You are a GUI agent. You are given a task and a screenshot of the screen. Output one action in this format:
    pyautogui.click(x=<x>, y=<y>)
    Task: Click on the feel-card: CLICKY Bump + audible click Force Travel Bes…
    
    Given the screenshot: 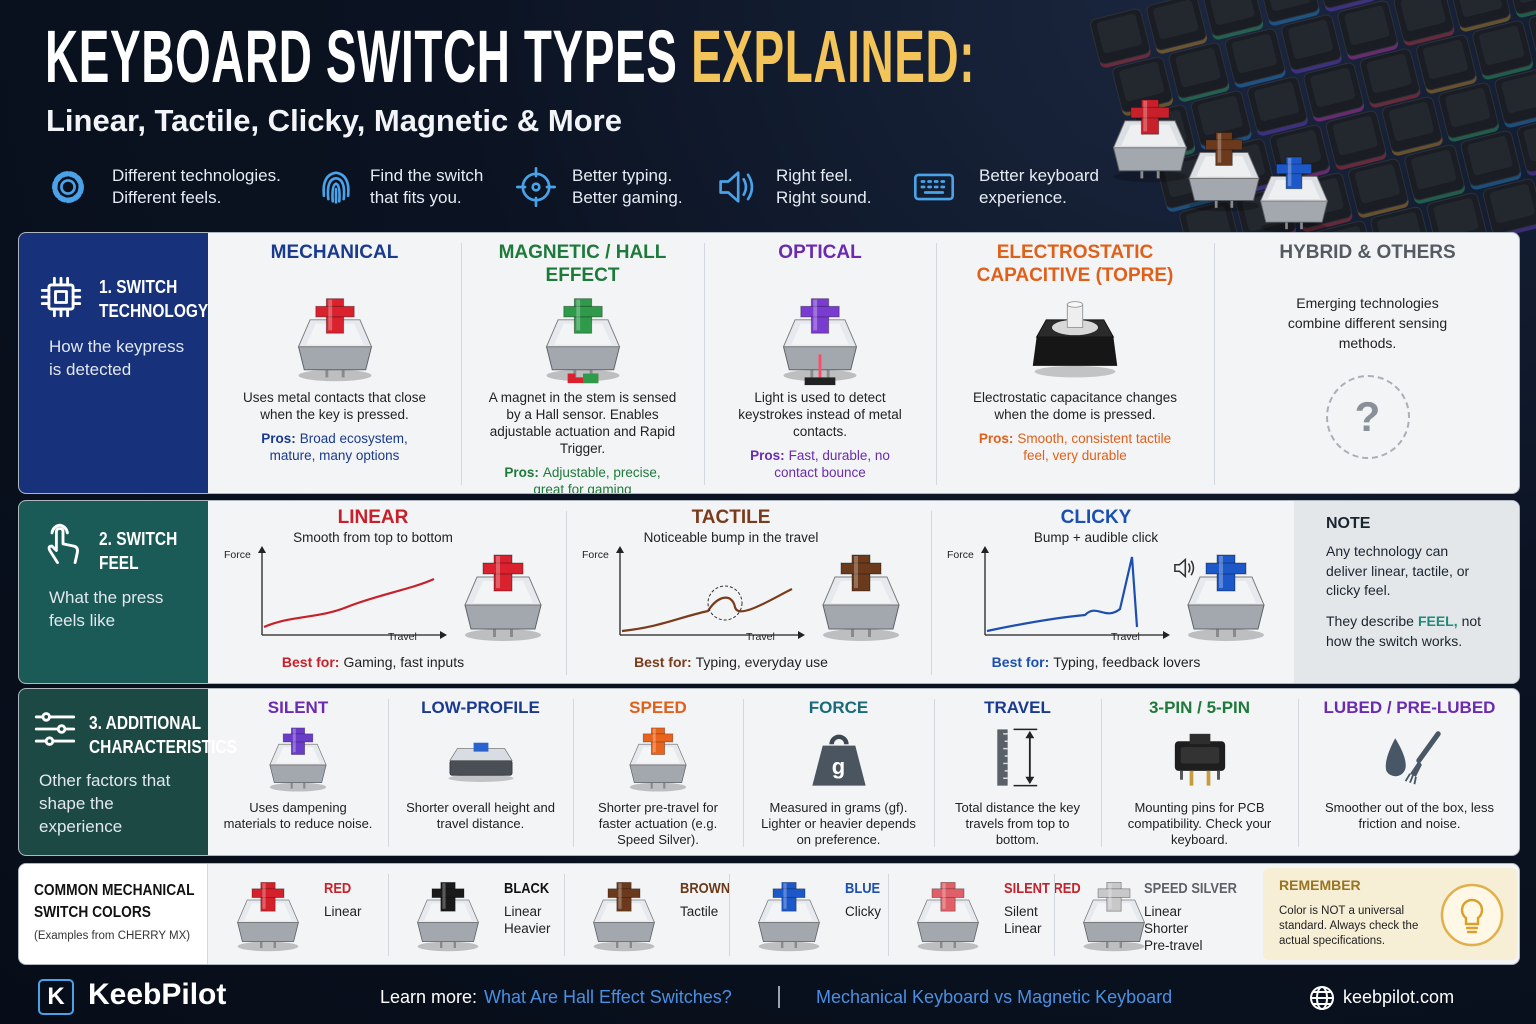 What is the action you would take?
    pyautogui.click(x=1112, y=592)
    